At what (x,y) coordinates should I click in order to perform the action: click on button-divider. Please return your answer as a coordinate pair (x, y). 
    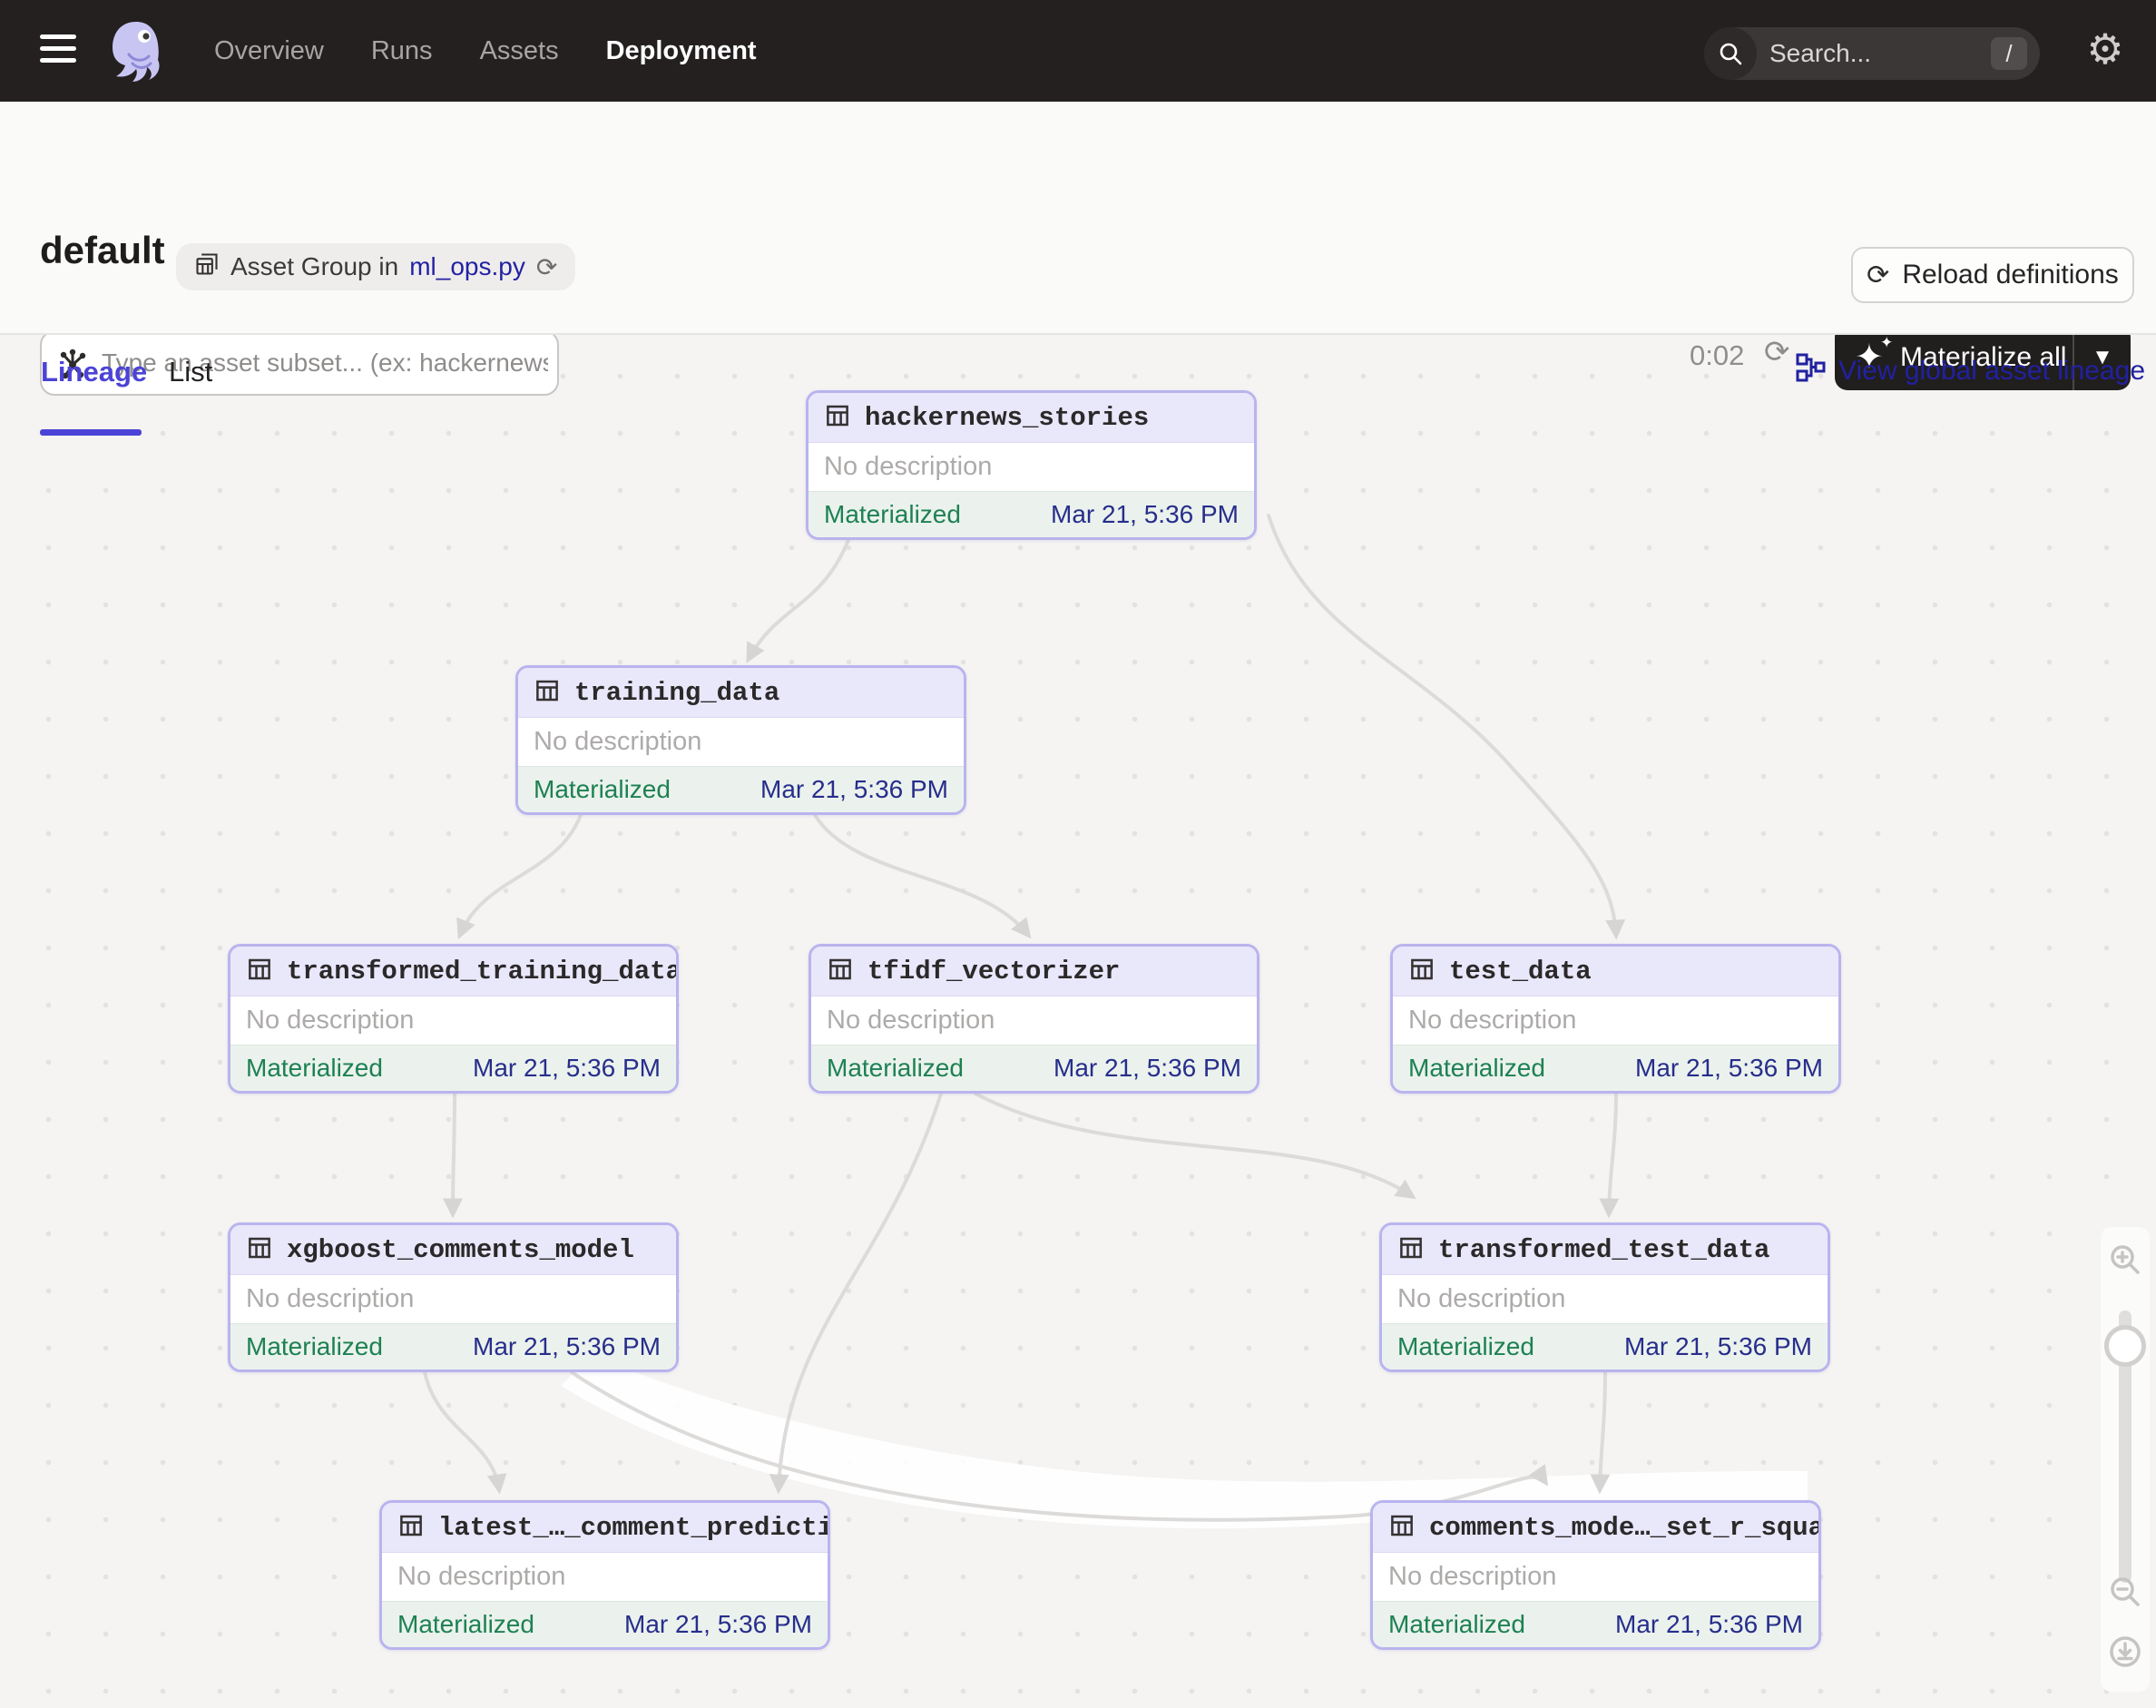
    Looking at the image, I should click on (2073, 357).